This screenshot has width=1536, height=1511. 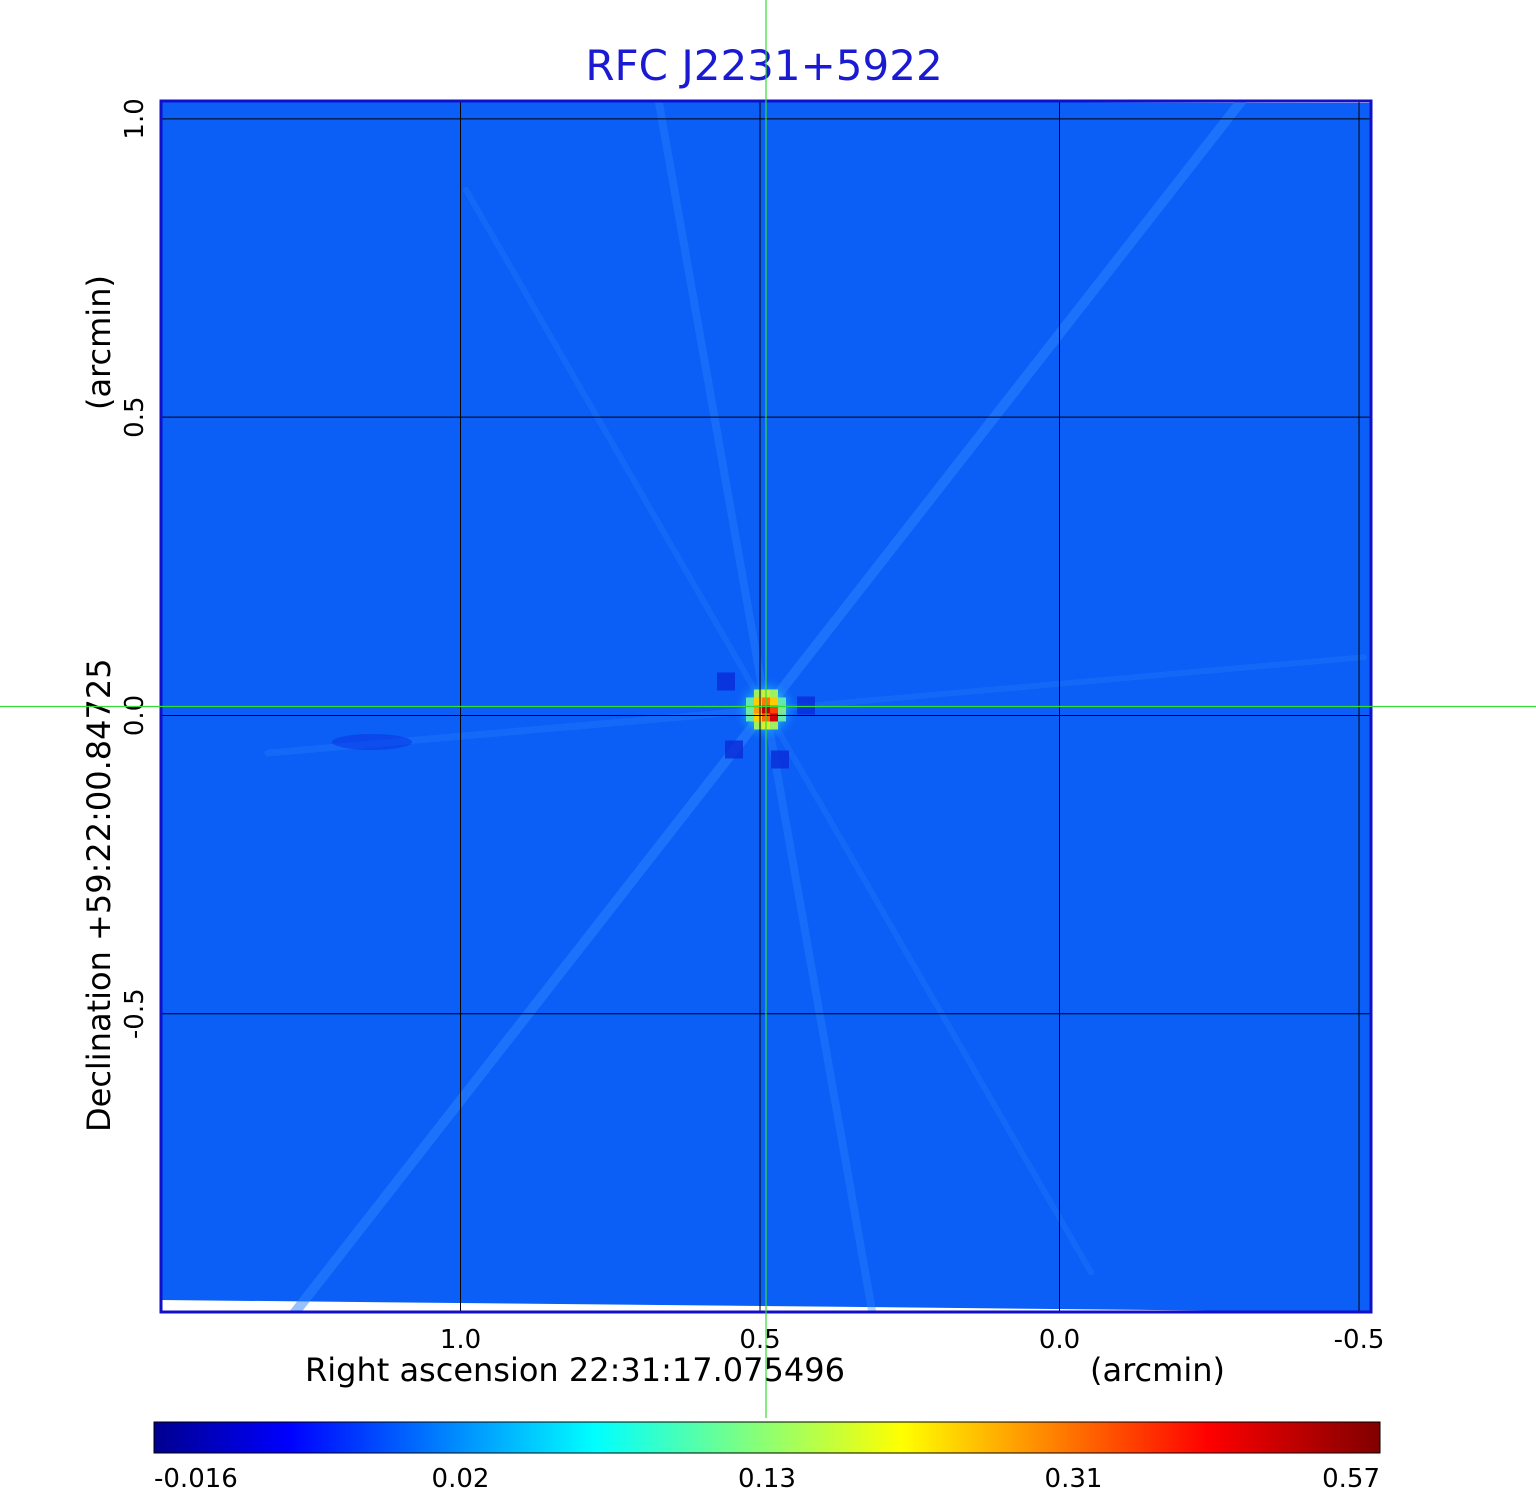 What do you see at coordinates (763, 65) in the screenshot?
I see `chart-title: RFC J2231+5922` at bounding box center [763, 65].